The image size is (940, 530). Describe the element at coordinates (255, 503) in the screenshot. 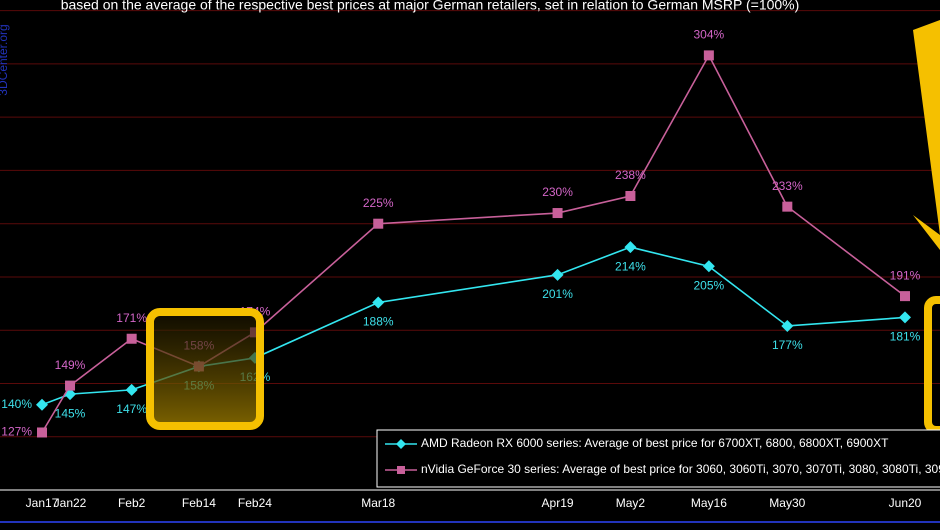

I see `x-tick-label: Feb24` at that location.